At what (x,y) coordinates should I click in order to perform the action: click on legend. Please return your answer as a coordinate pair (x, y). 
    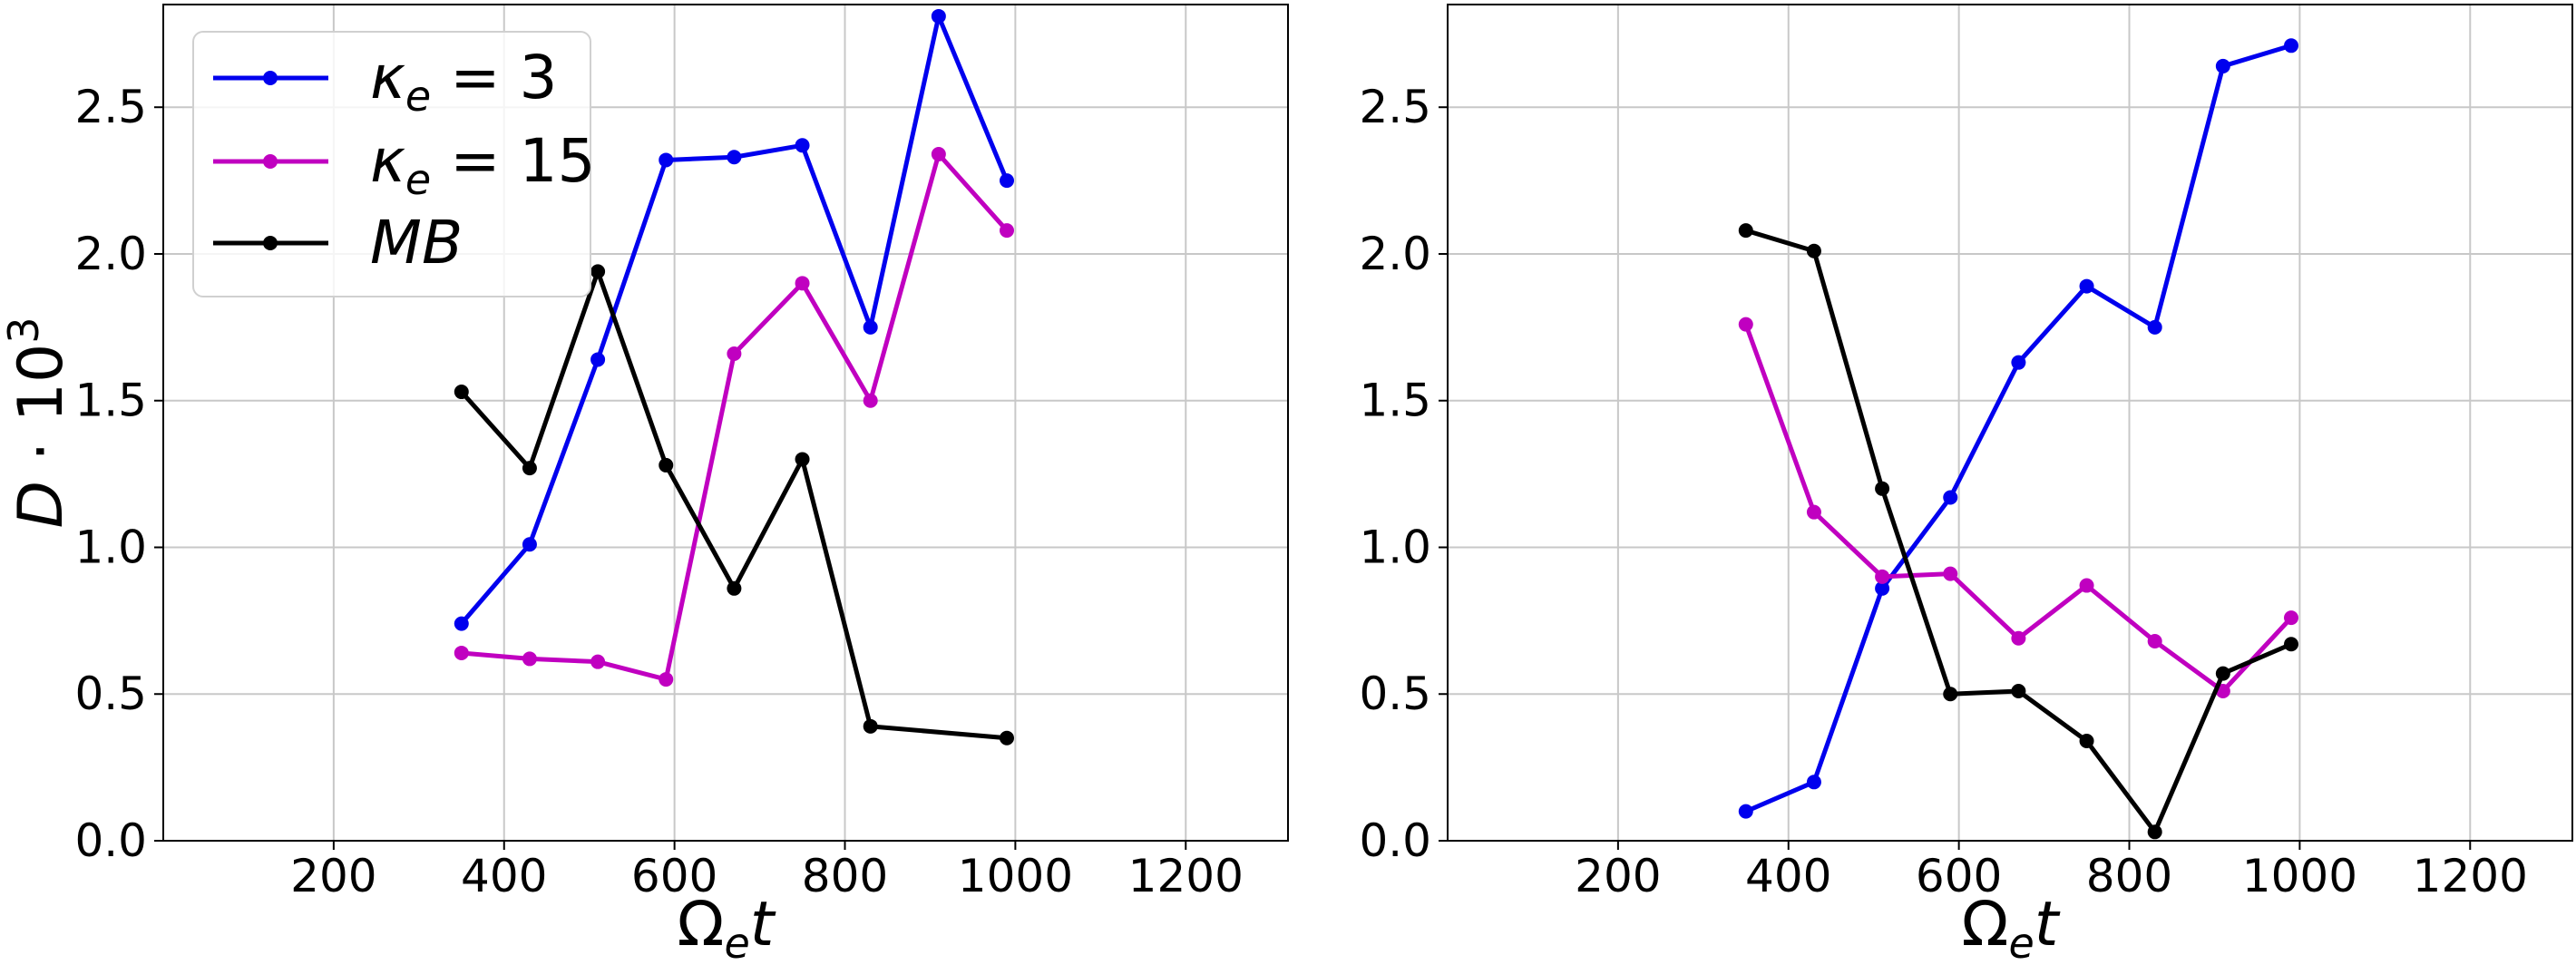
    Looking at the image, I should click on (391, 164).